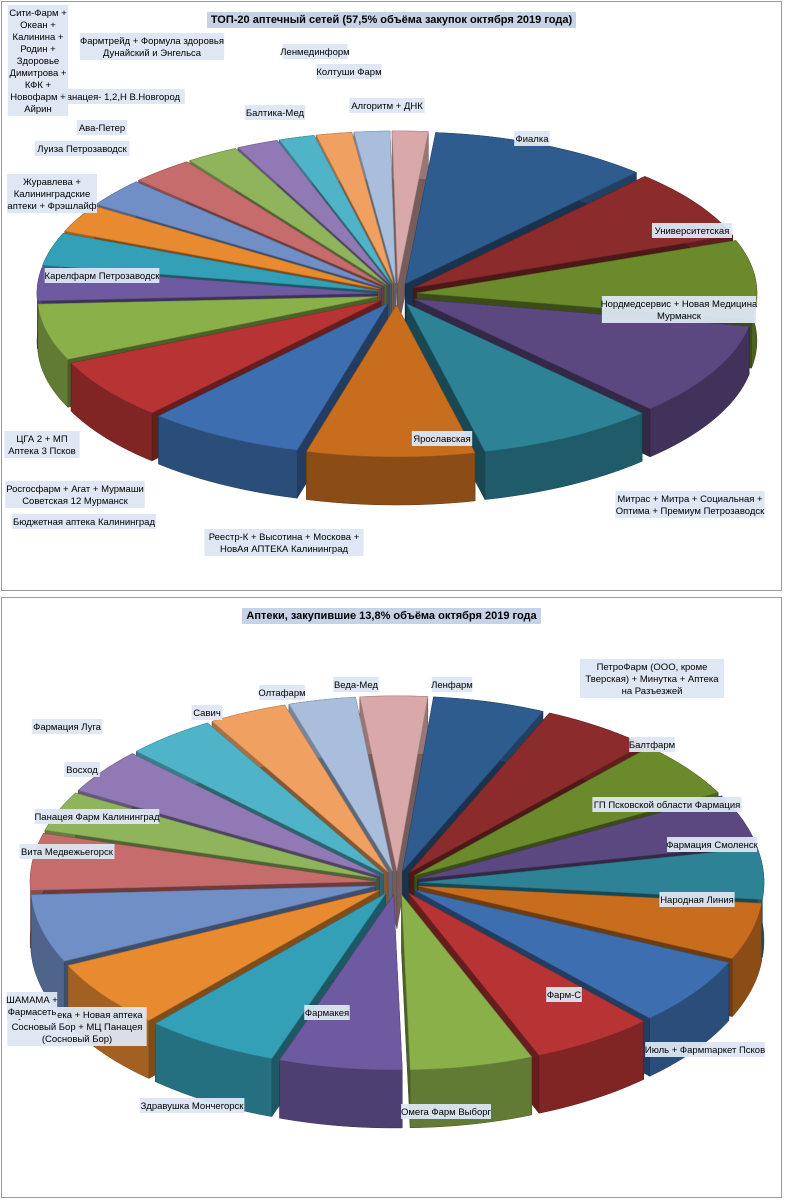  I want to click on svg-text: Панацея- 1,2,Н В.Новгород, so click(120, 97).